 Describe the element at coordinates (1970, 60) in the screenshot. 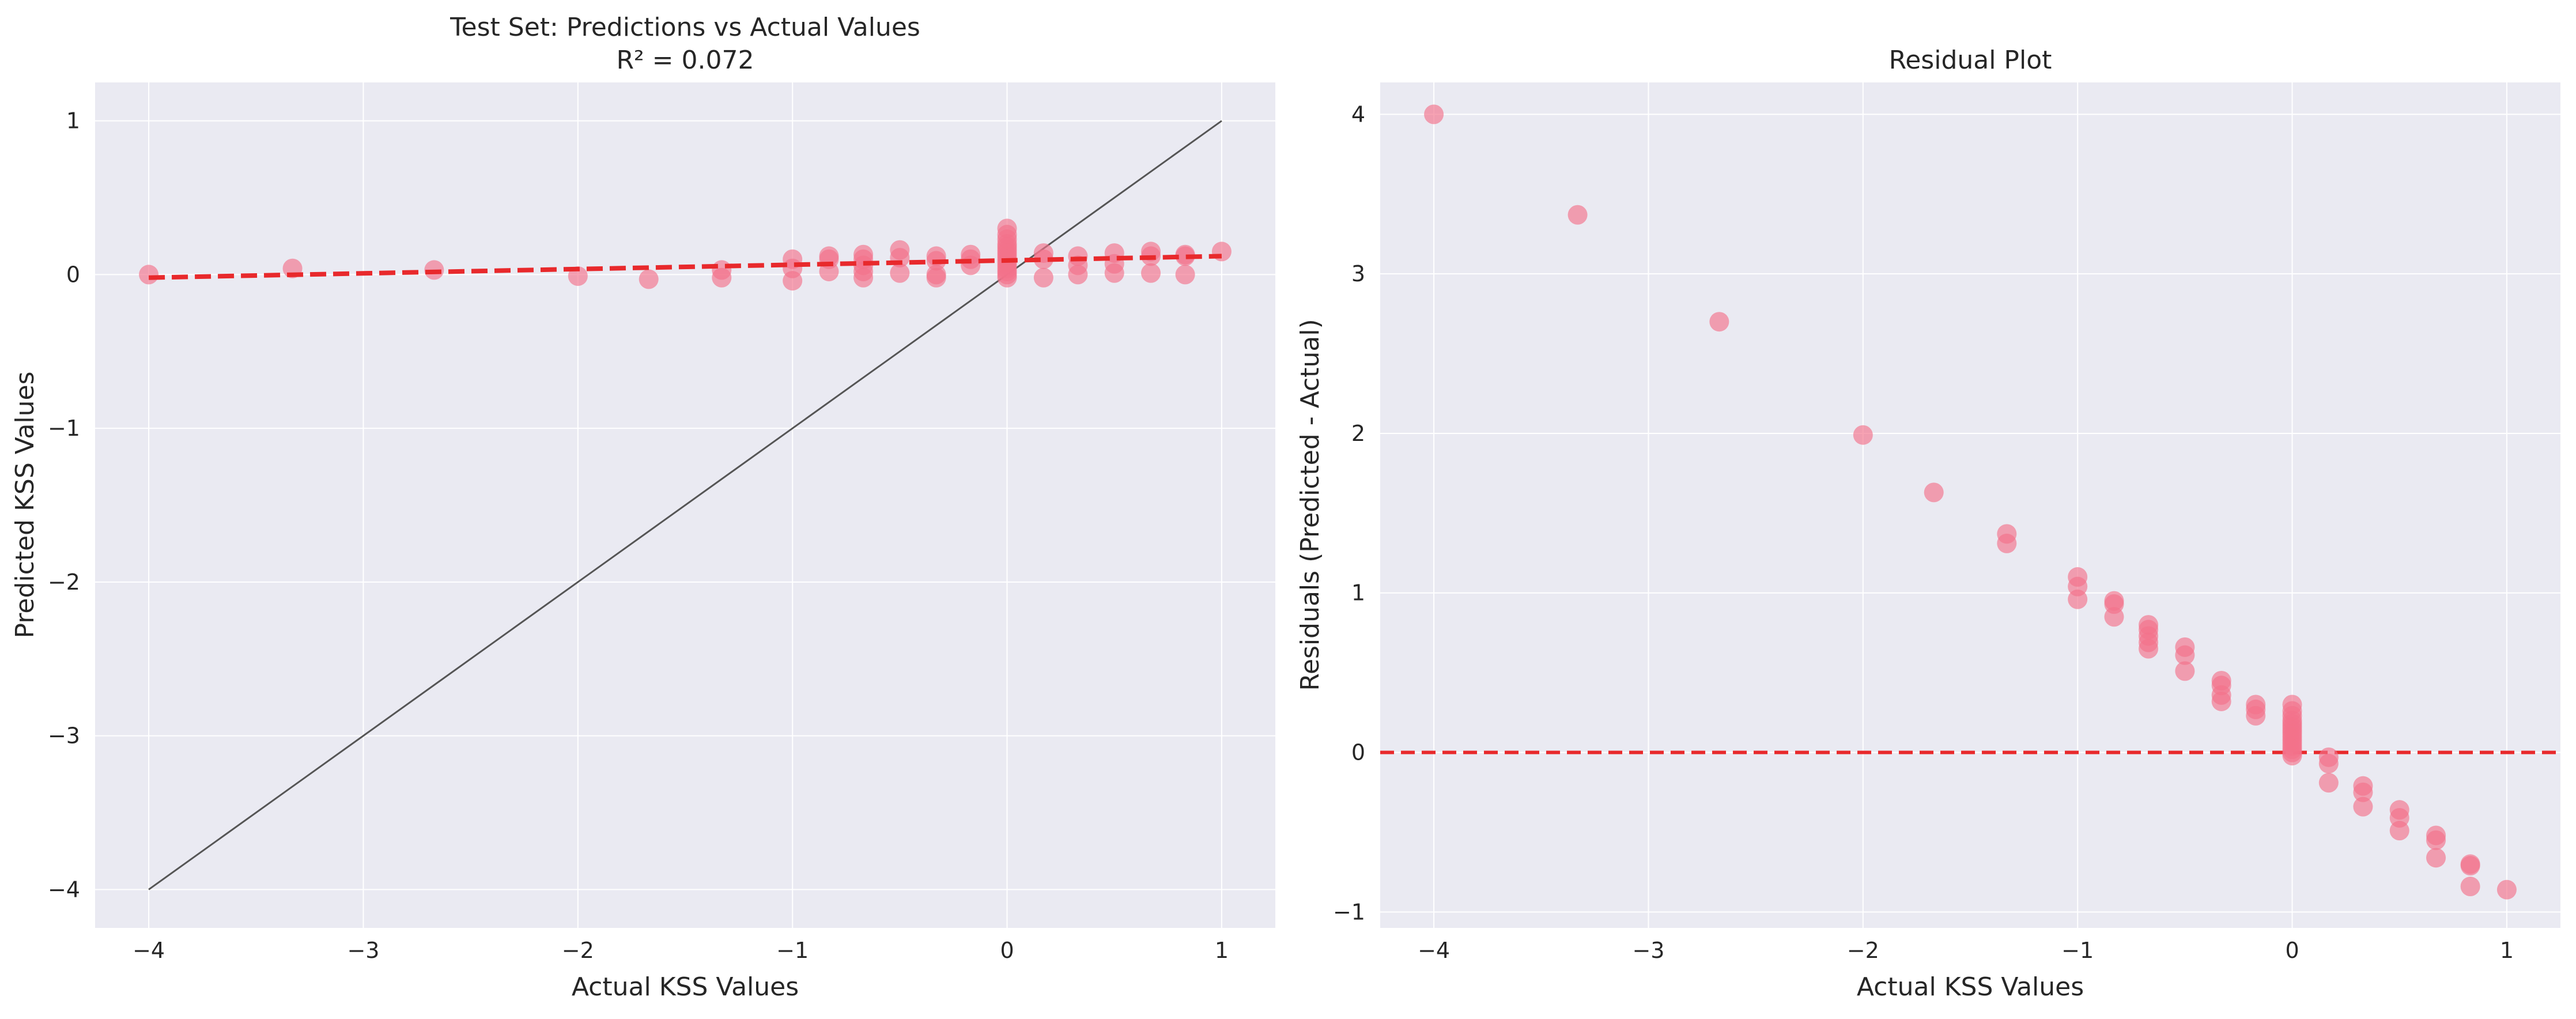

I see `chart-title: Residual Plot` at that location.